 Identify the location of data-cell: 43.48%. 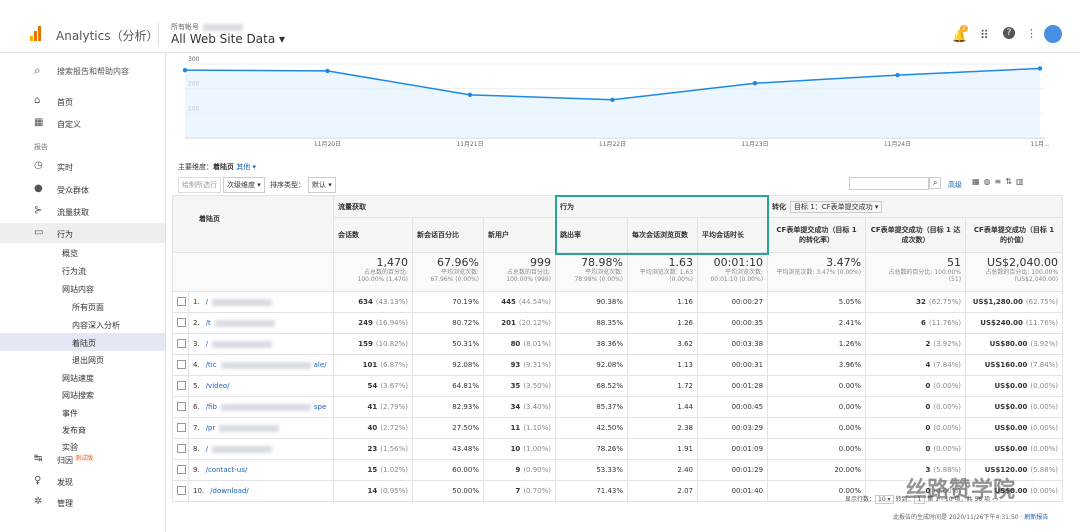
(448, 449).